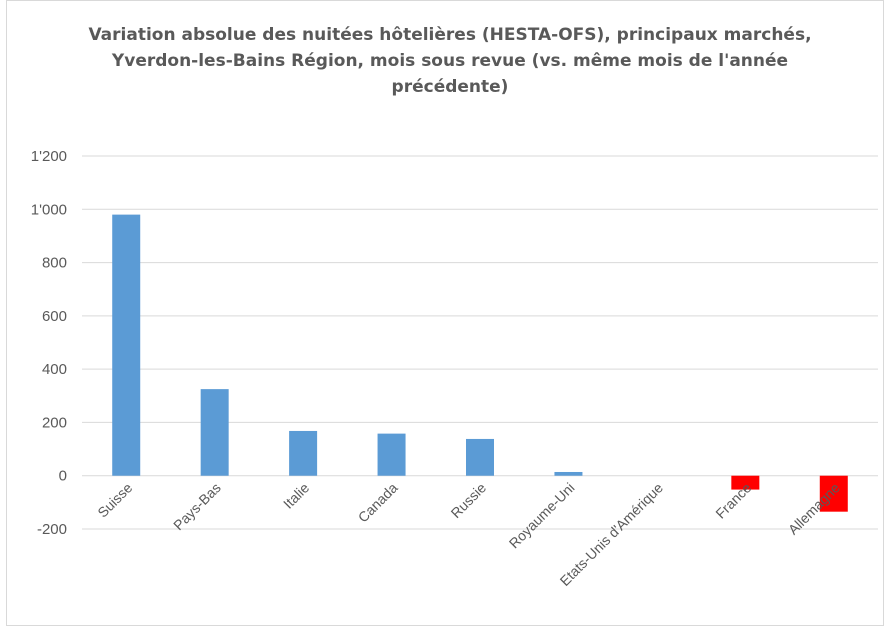 The width and height of the screenshot is (889, 630). Describe the element at coordinates (296, 495) in the screenshot. I see `x-category-label: Italie` at that location.